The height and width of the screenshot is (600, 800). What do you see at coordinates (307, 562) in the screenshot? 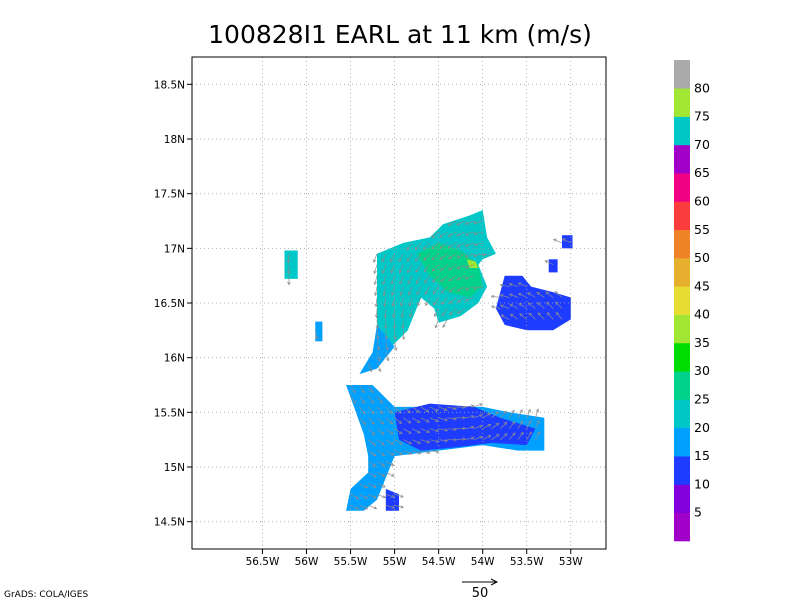
I see `x-tick-label: 56W` at bounding box center [307, 562].